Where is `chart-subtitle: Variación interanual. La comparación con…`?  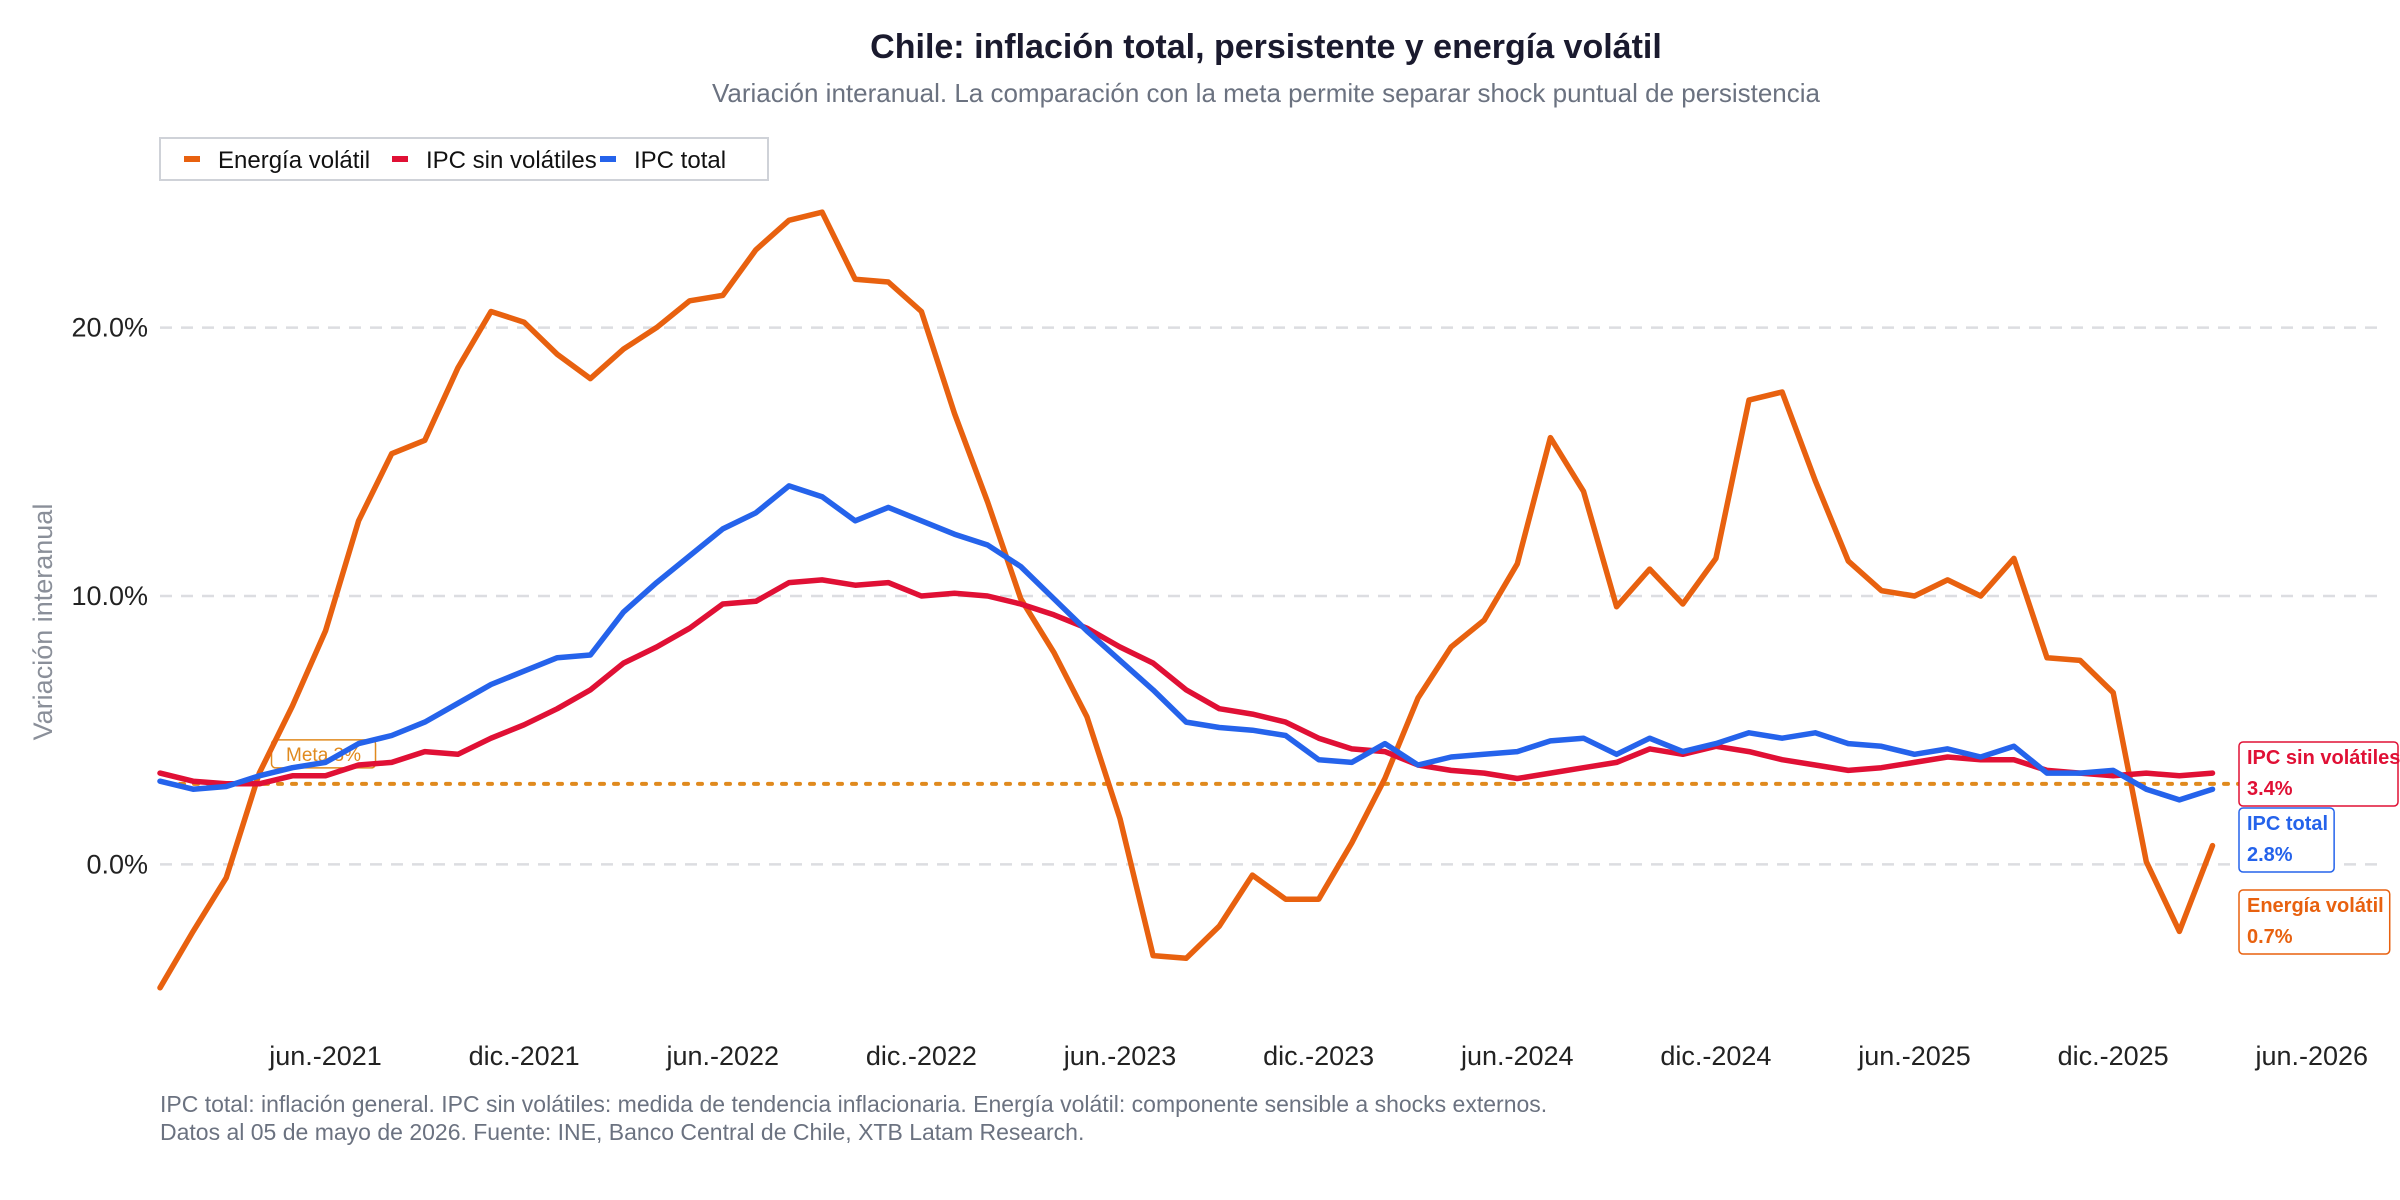
chart-subtitle: Variación interanual. La comparación con… is located at coordinates (1266, 93).